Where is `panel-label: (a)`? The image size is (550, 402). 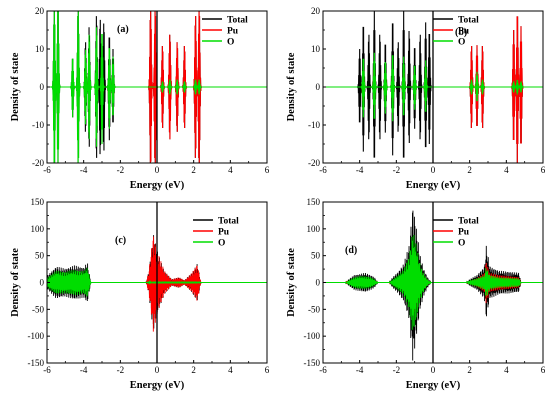
panel-label: (a) is located at coordinates (123, 29).